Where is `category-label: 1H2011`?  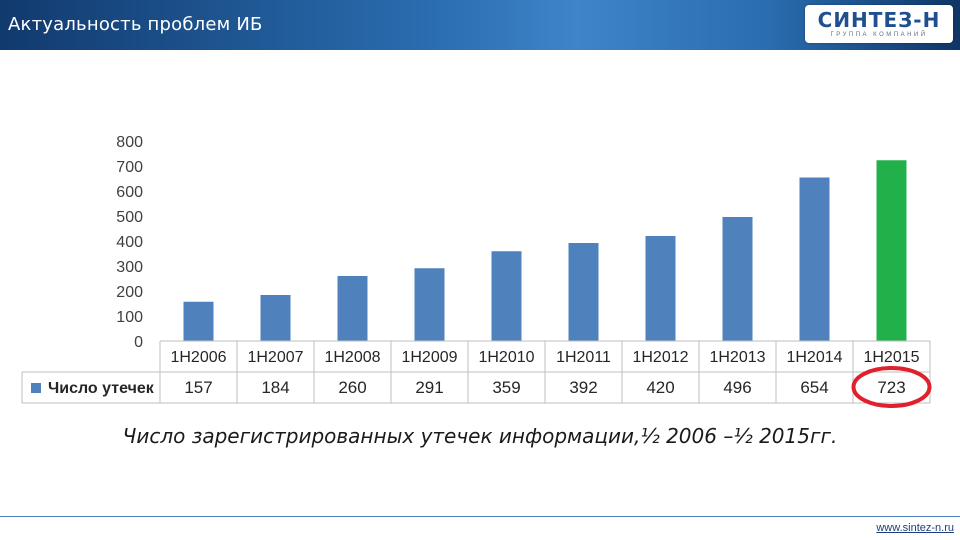
category-label: 1H2011 is located at coordinates (583, 357).